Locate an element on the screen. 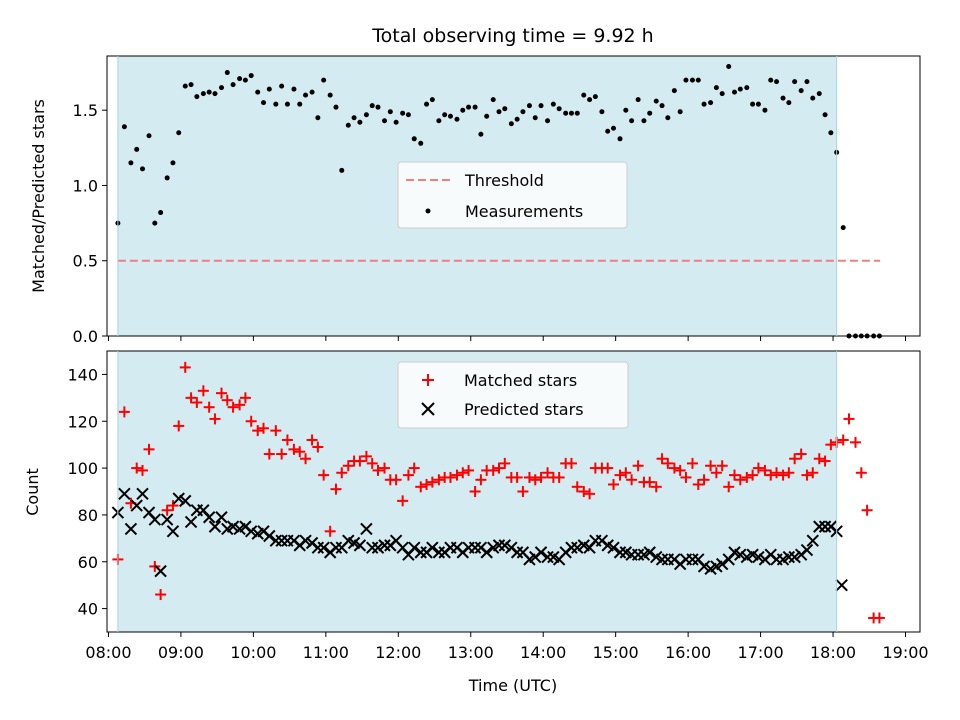 This screenshot has height=720, width=960. bottom-y-tick-label: 60 is located at coordinates (88, 562).